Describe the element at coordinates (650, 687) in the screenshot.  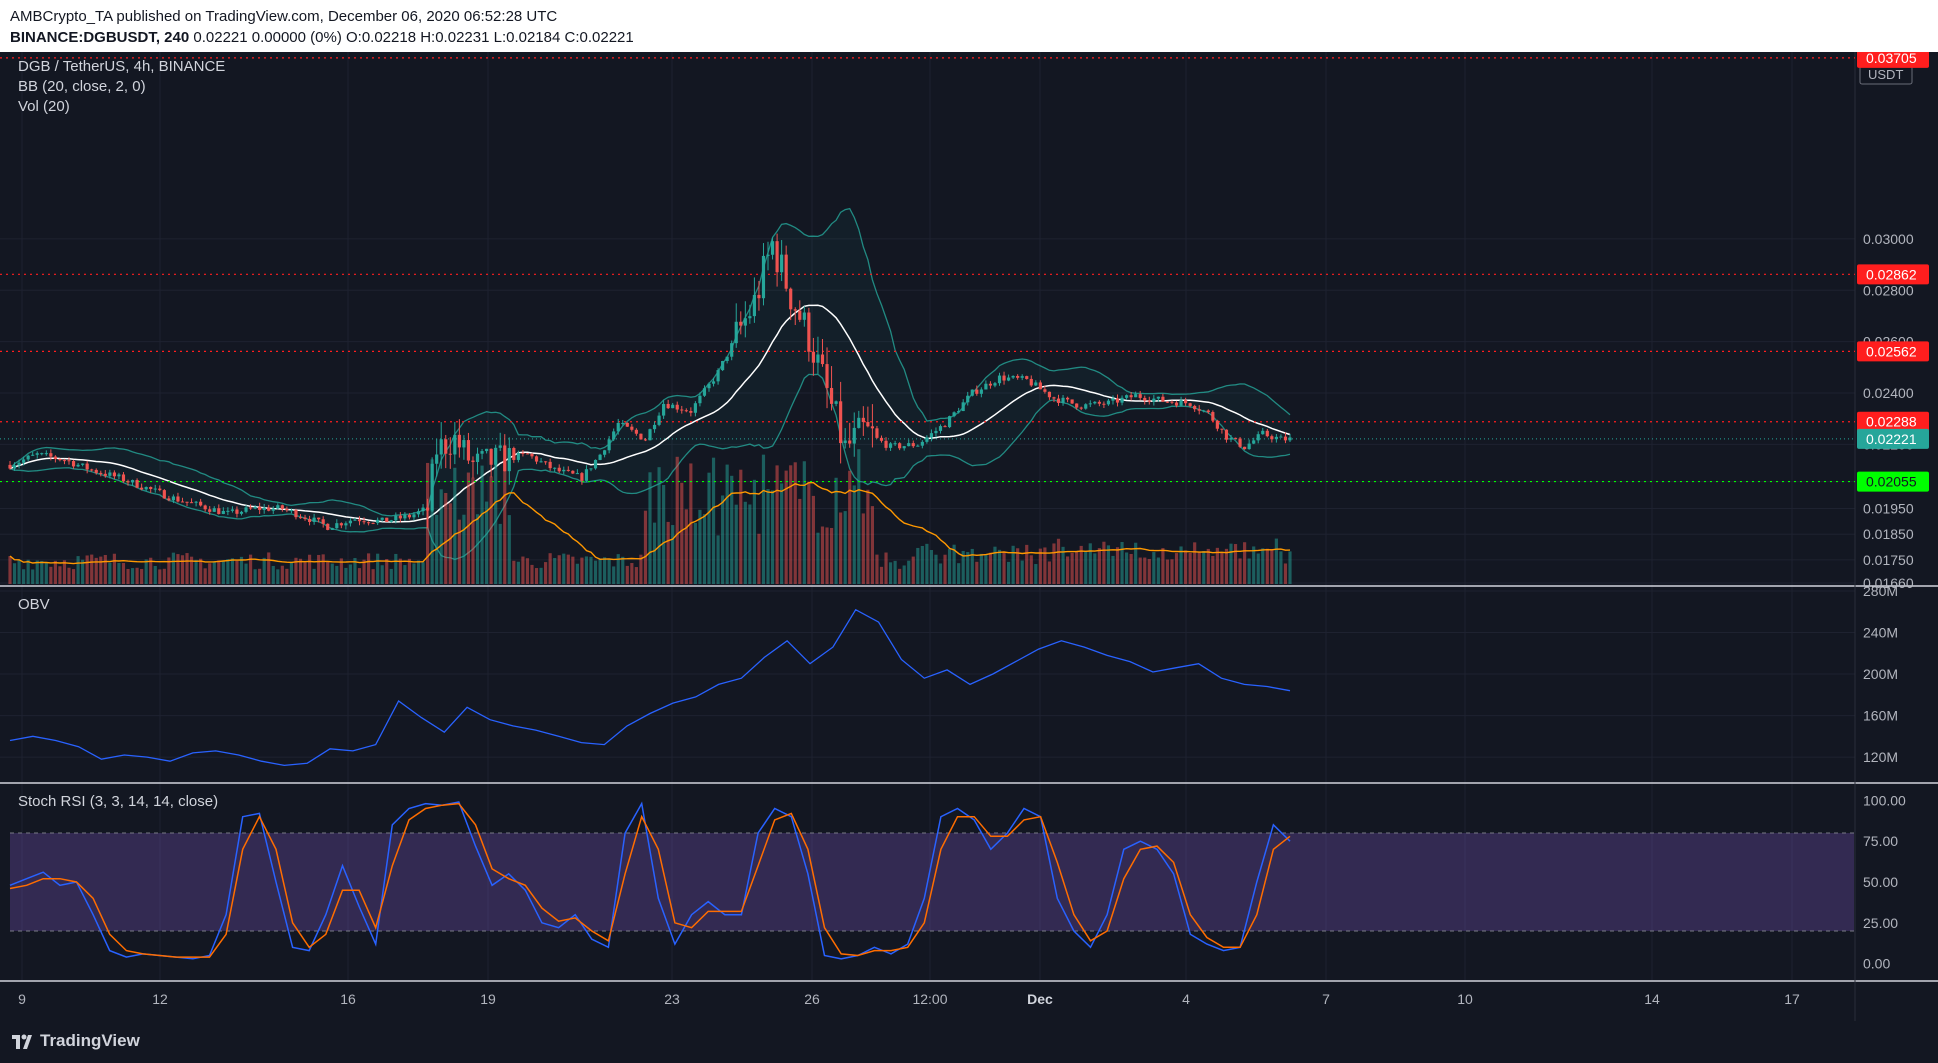
I see `obv-line` at that location.